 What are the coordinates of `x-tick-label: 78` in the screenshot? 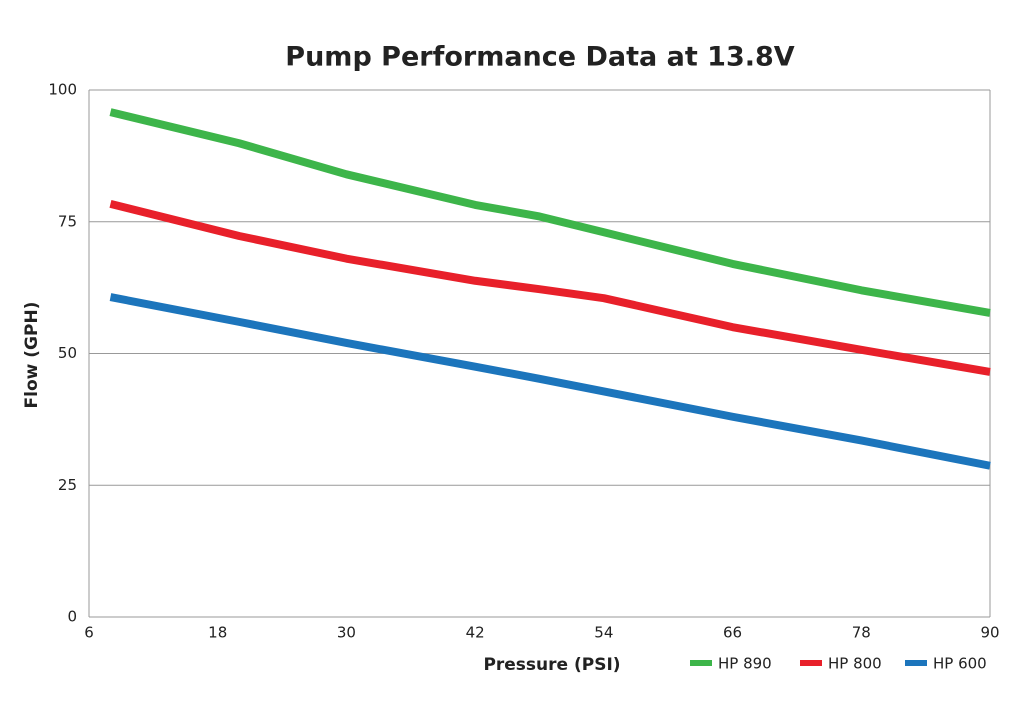 It's located at (861, 633).